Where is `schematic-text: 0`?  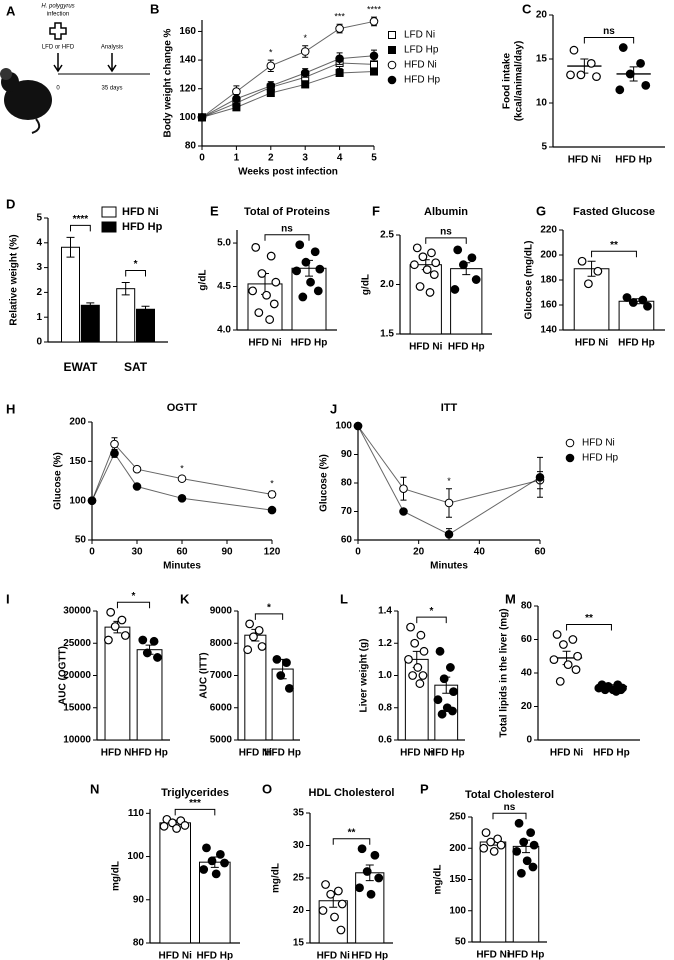
schematic-text: 0 is located at coordinates (58, 89).